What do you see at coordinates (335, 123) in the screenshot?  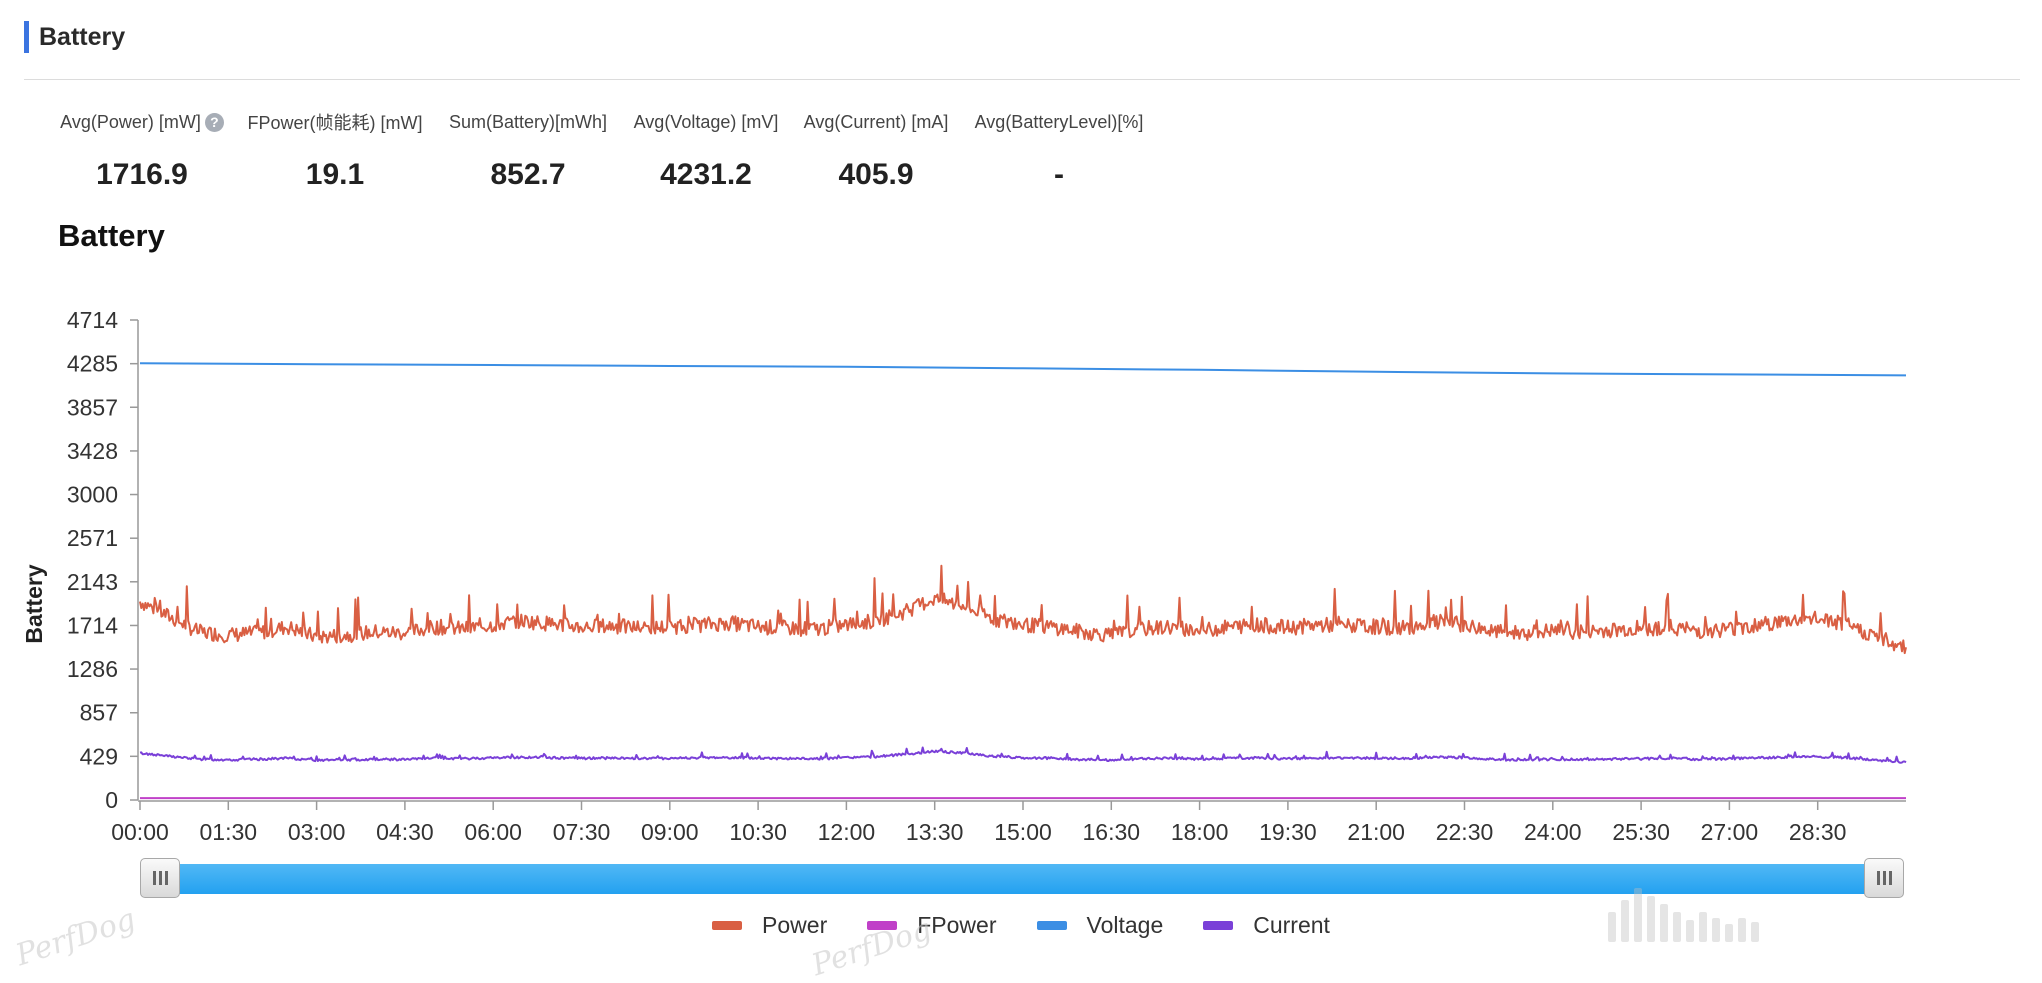 I see `metric-label: FPower(帧能耗) [mW]` at bounding box center [335, 123].